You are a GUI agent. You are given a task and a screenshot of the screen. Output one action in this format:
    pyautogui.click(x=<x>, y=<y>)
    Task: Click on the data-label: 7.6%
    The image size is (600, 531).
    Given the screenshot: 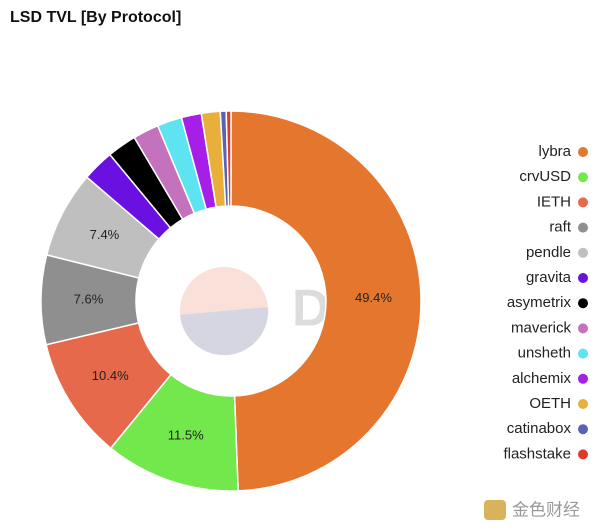 What is the action you would take?
    pyautogui.click(x=89, y=299)
    